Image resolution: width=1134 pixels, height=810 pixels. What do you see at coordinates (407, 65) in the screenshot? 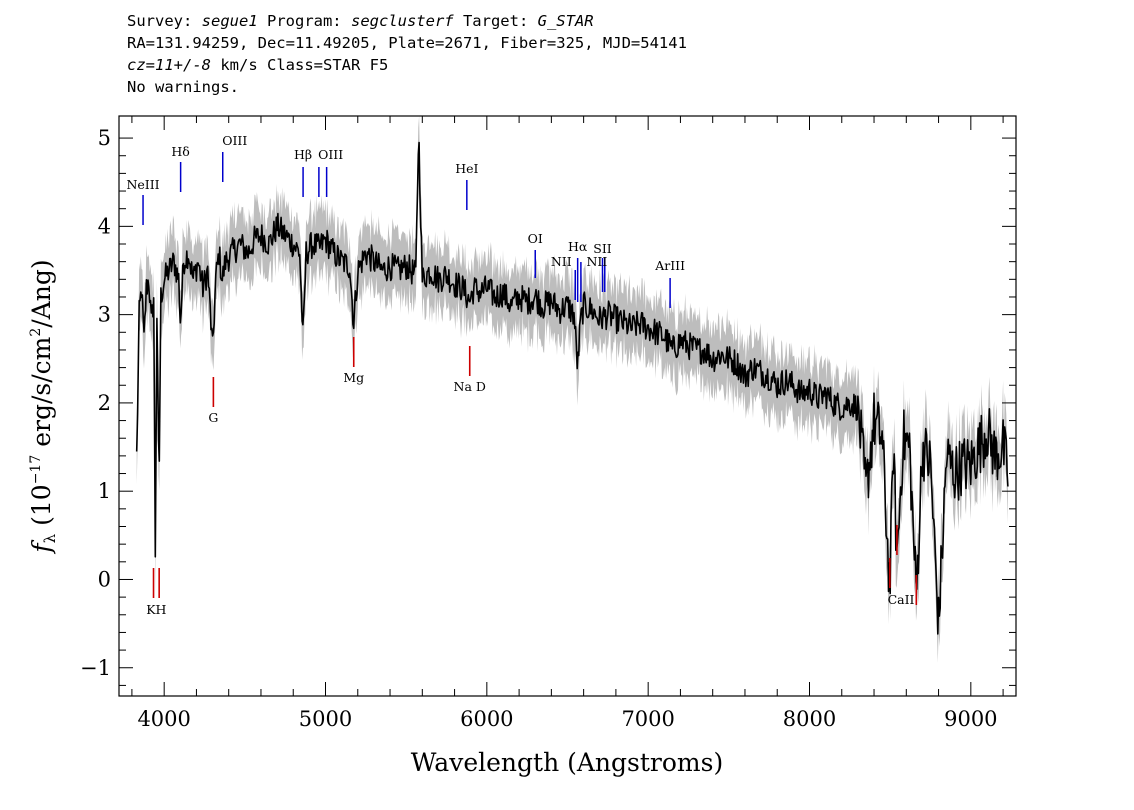
I see `header-line-redshift: cz=11+/-8 km/s Class=STAR F5` at bounding box center [407, 65].